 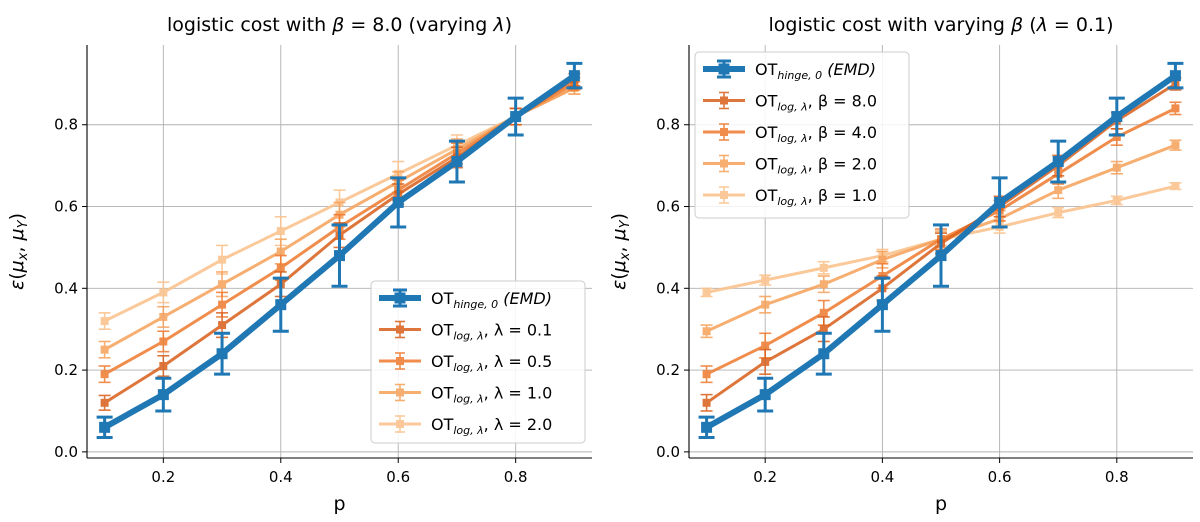 What do you see at coordinates (491, 395) in the screenshot?
I see `legend-label: OTlog, λ, λ = 1.0` at bounding box center [491, 395].